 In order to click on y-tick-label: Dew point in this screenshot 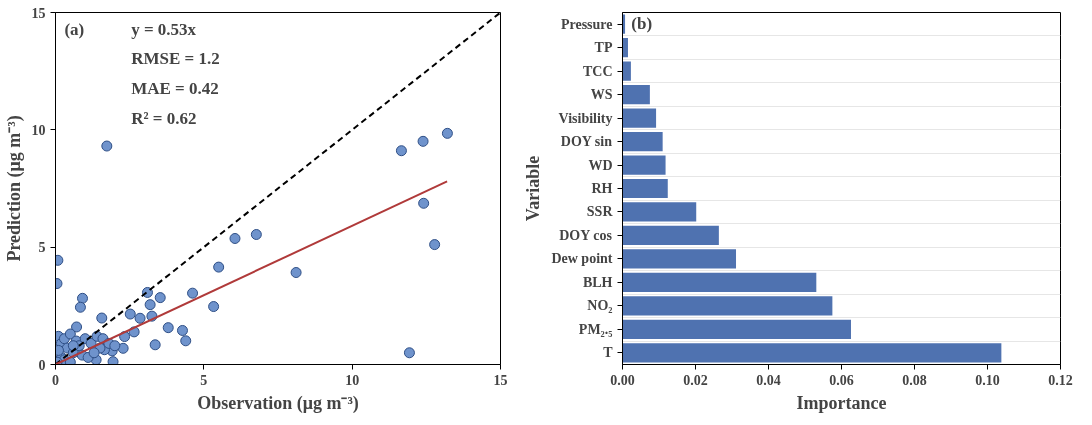, I will do `click(582, 259)`.